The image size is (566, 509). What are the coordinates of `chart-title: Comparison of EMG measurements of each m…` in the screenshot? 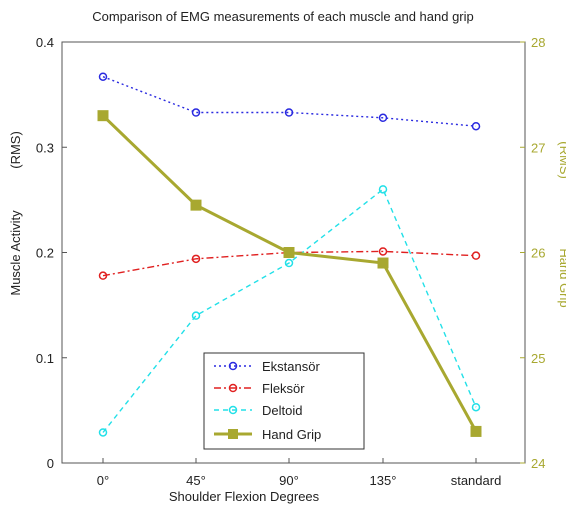 It's located at (283, 16).